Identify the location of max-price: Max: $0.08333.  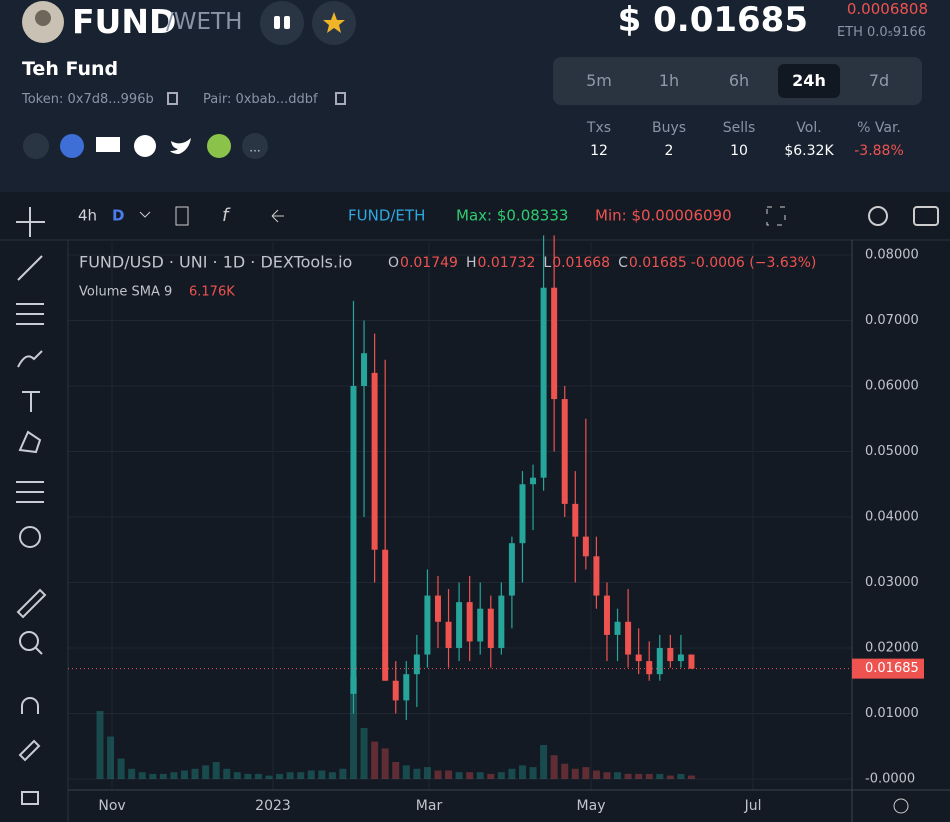
(512, 216).